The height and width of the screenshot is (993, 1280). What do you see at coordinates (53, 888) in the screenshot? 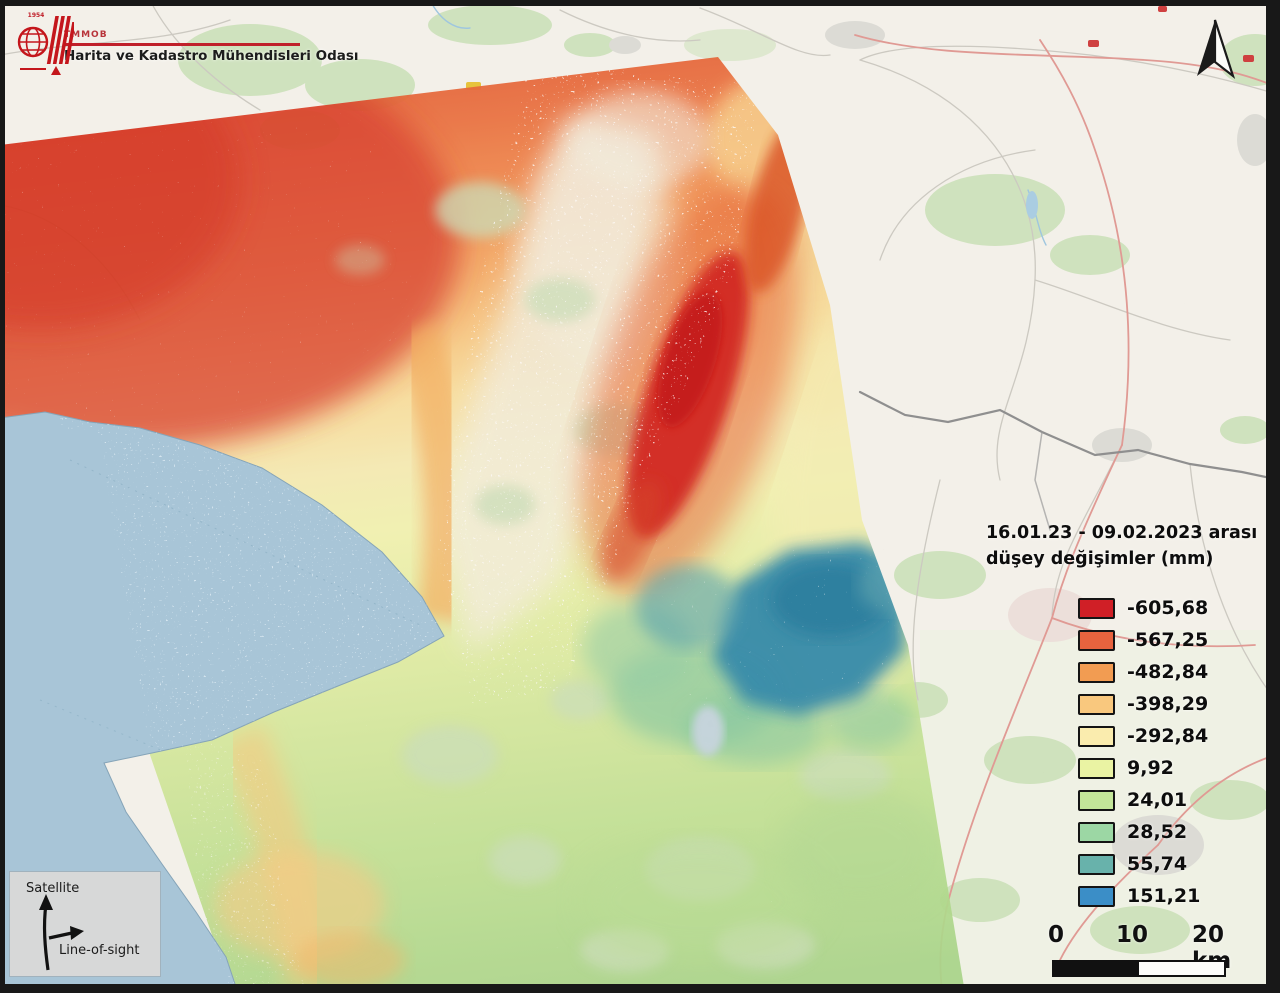
I see `satellite-label: Satellite` at bounding box center [53, 888].